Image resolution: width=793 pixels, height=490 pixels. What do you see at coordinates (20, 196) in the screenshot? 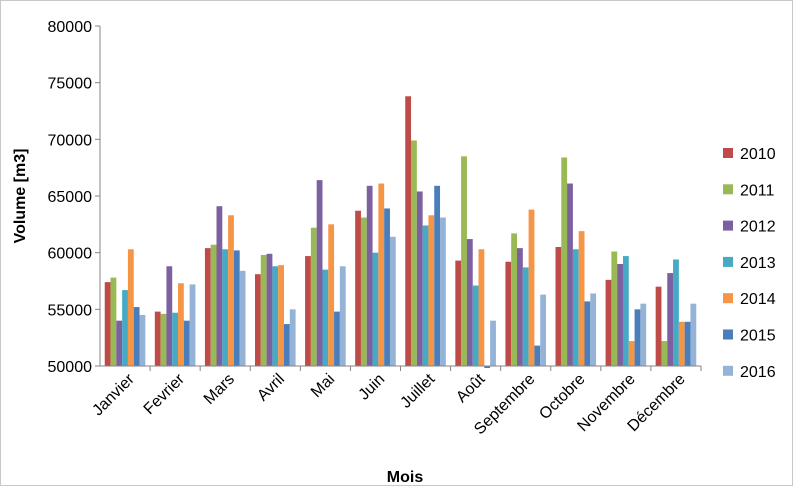
I see `y-axis-title: Volume [m3]` at bounding box center [20, 196].